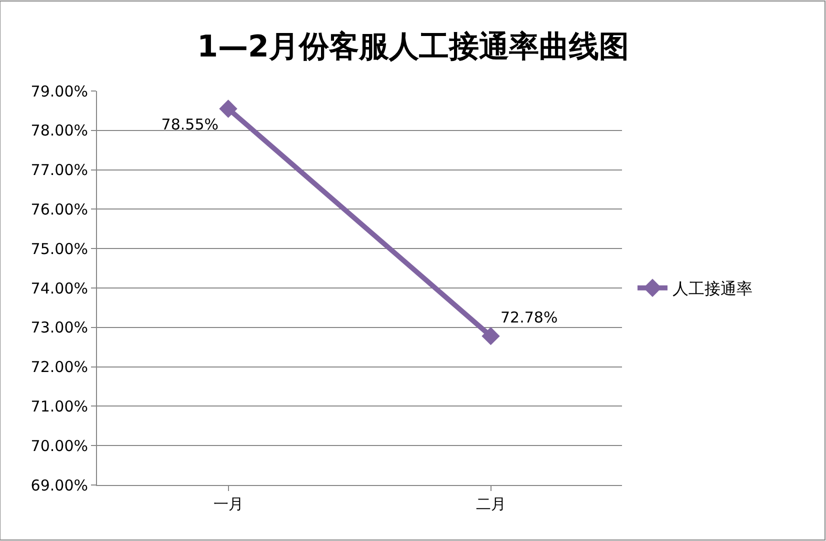  What do you see at coordinates (228, 504) in the screenshot?
I see `x-tick-label: 一月` at bounding box center [228, 504].